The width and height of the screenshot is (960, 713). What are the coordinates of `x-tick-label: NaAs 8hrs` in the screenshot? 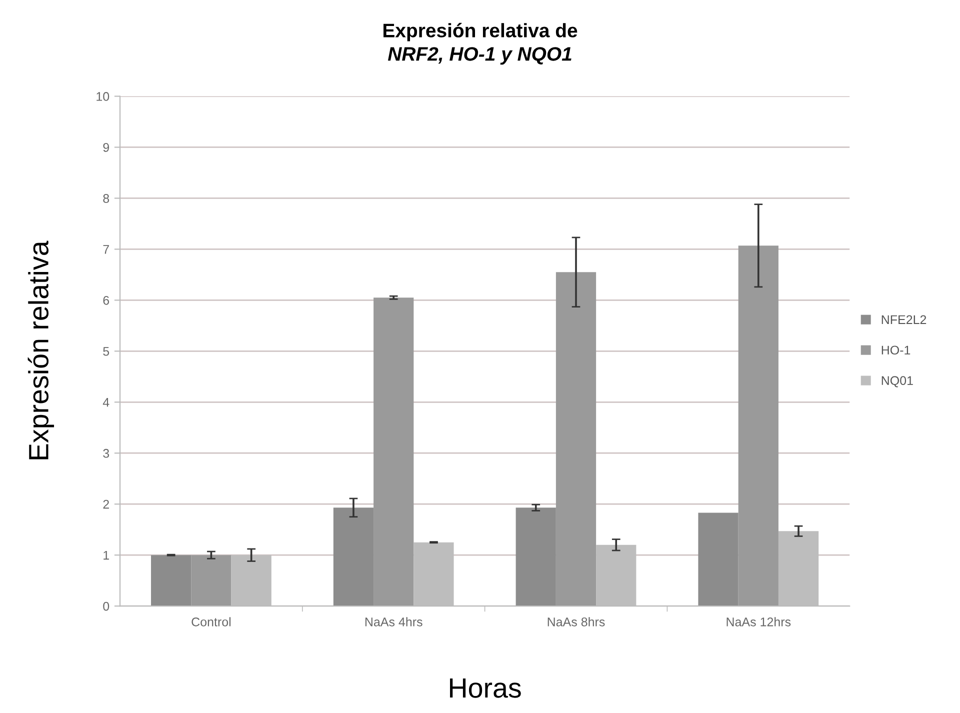 It's located at (576, 621).